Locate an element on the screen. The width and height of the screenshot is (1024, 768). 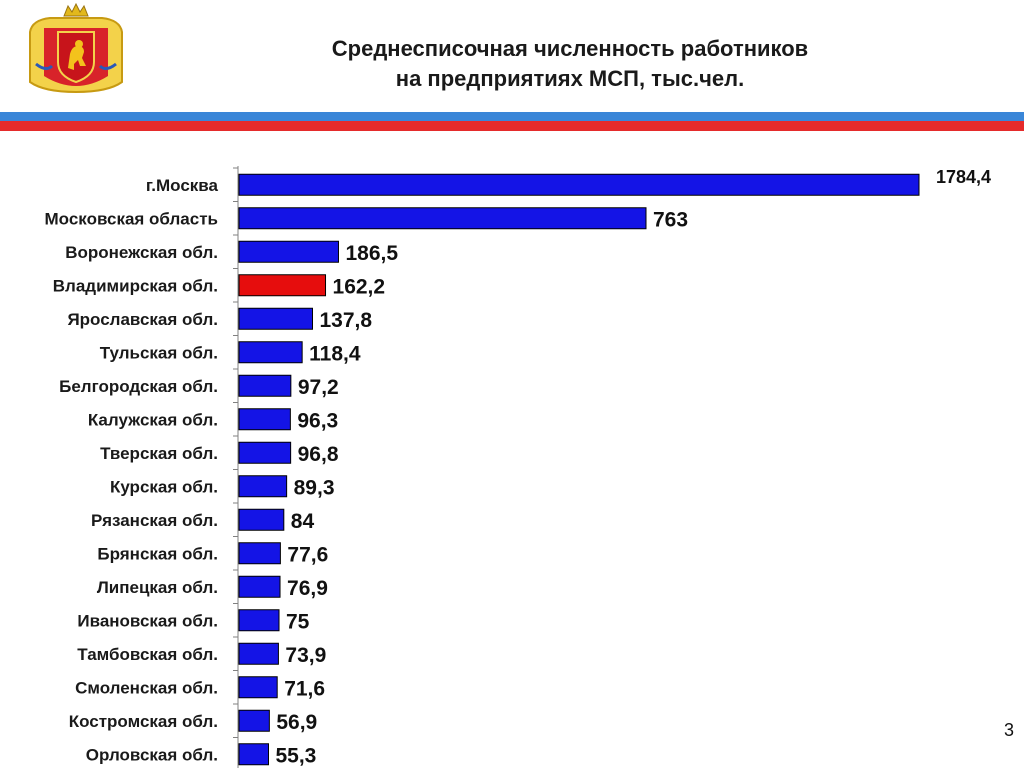
category-label: Московская область is located at coordinates (131, 218).